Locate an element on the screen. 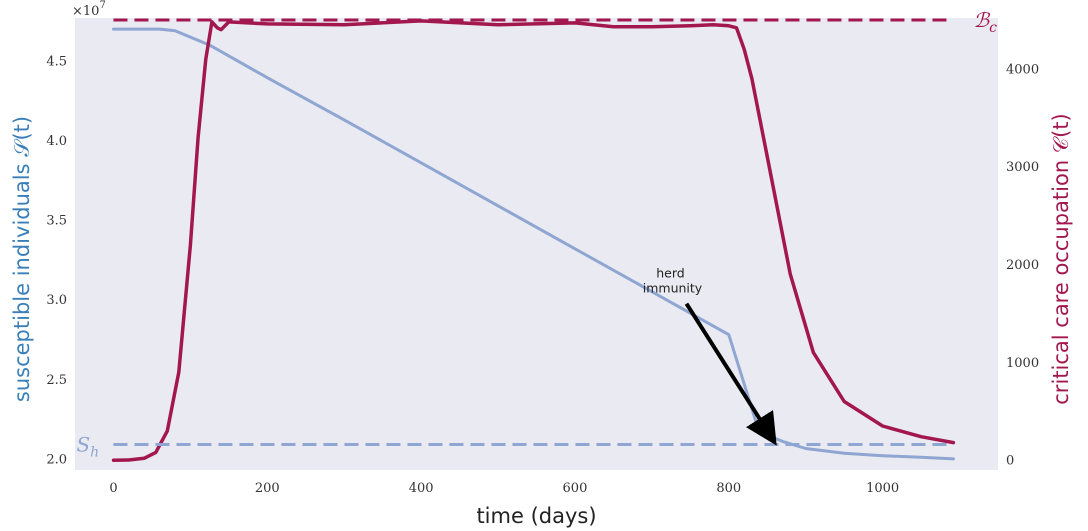  x-tick-label: 0 is located at coordinates (113, 488).